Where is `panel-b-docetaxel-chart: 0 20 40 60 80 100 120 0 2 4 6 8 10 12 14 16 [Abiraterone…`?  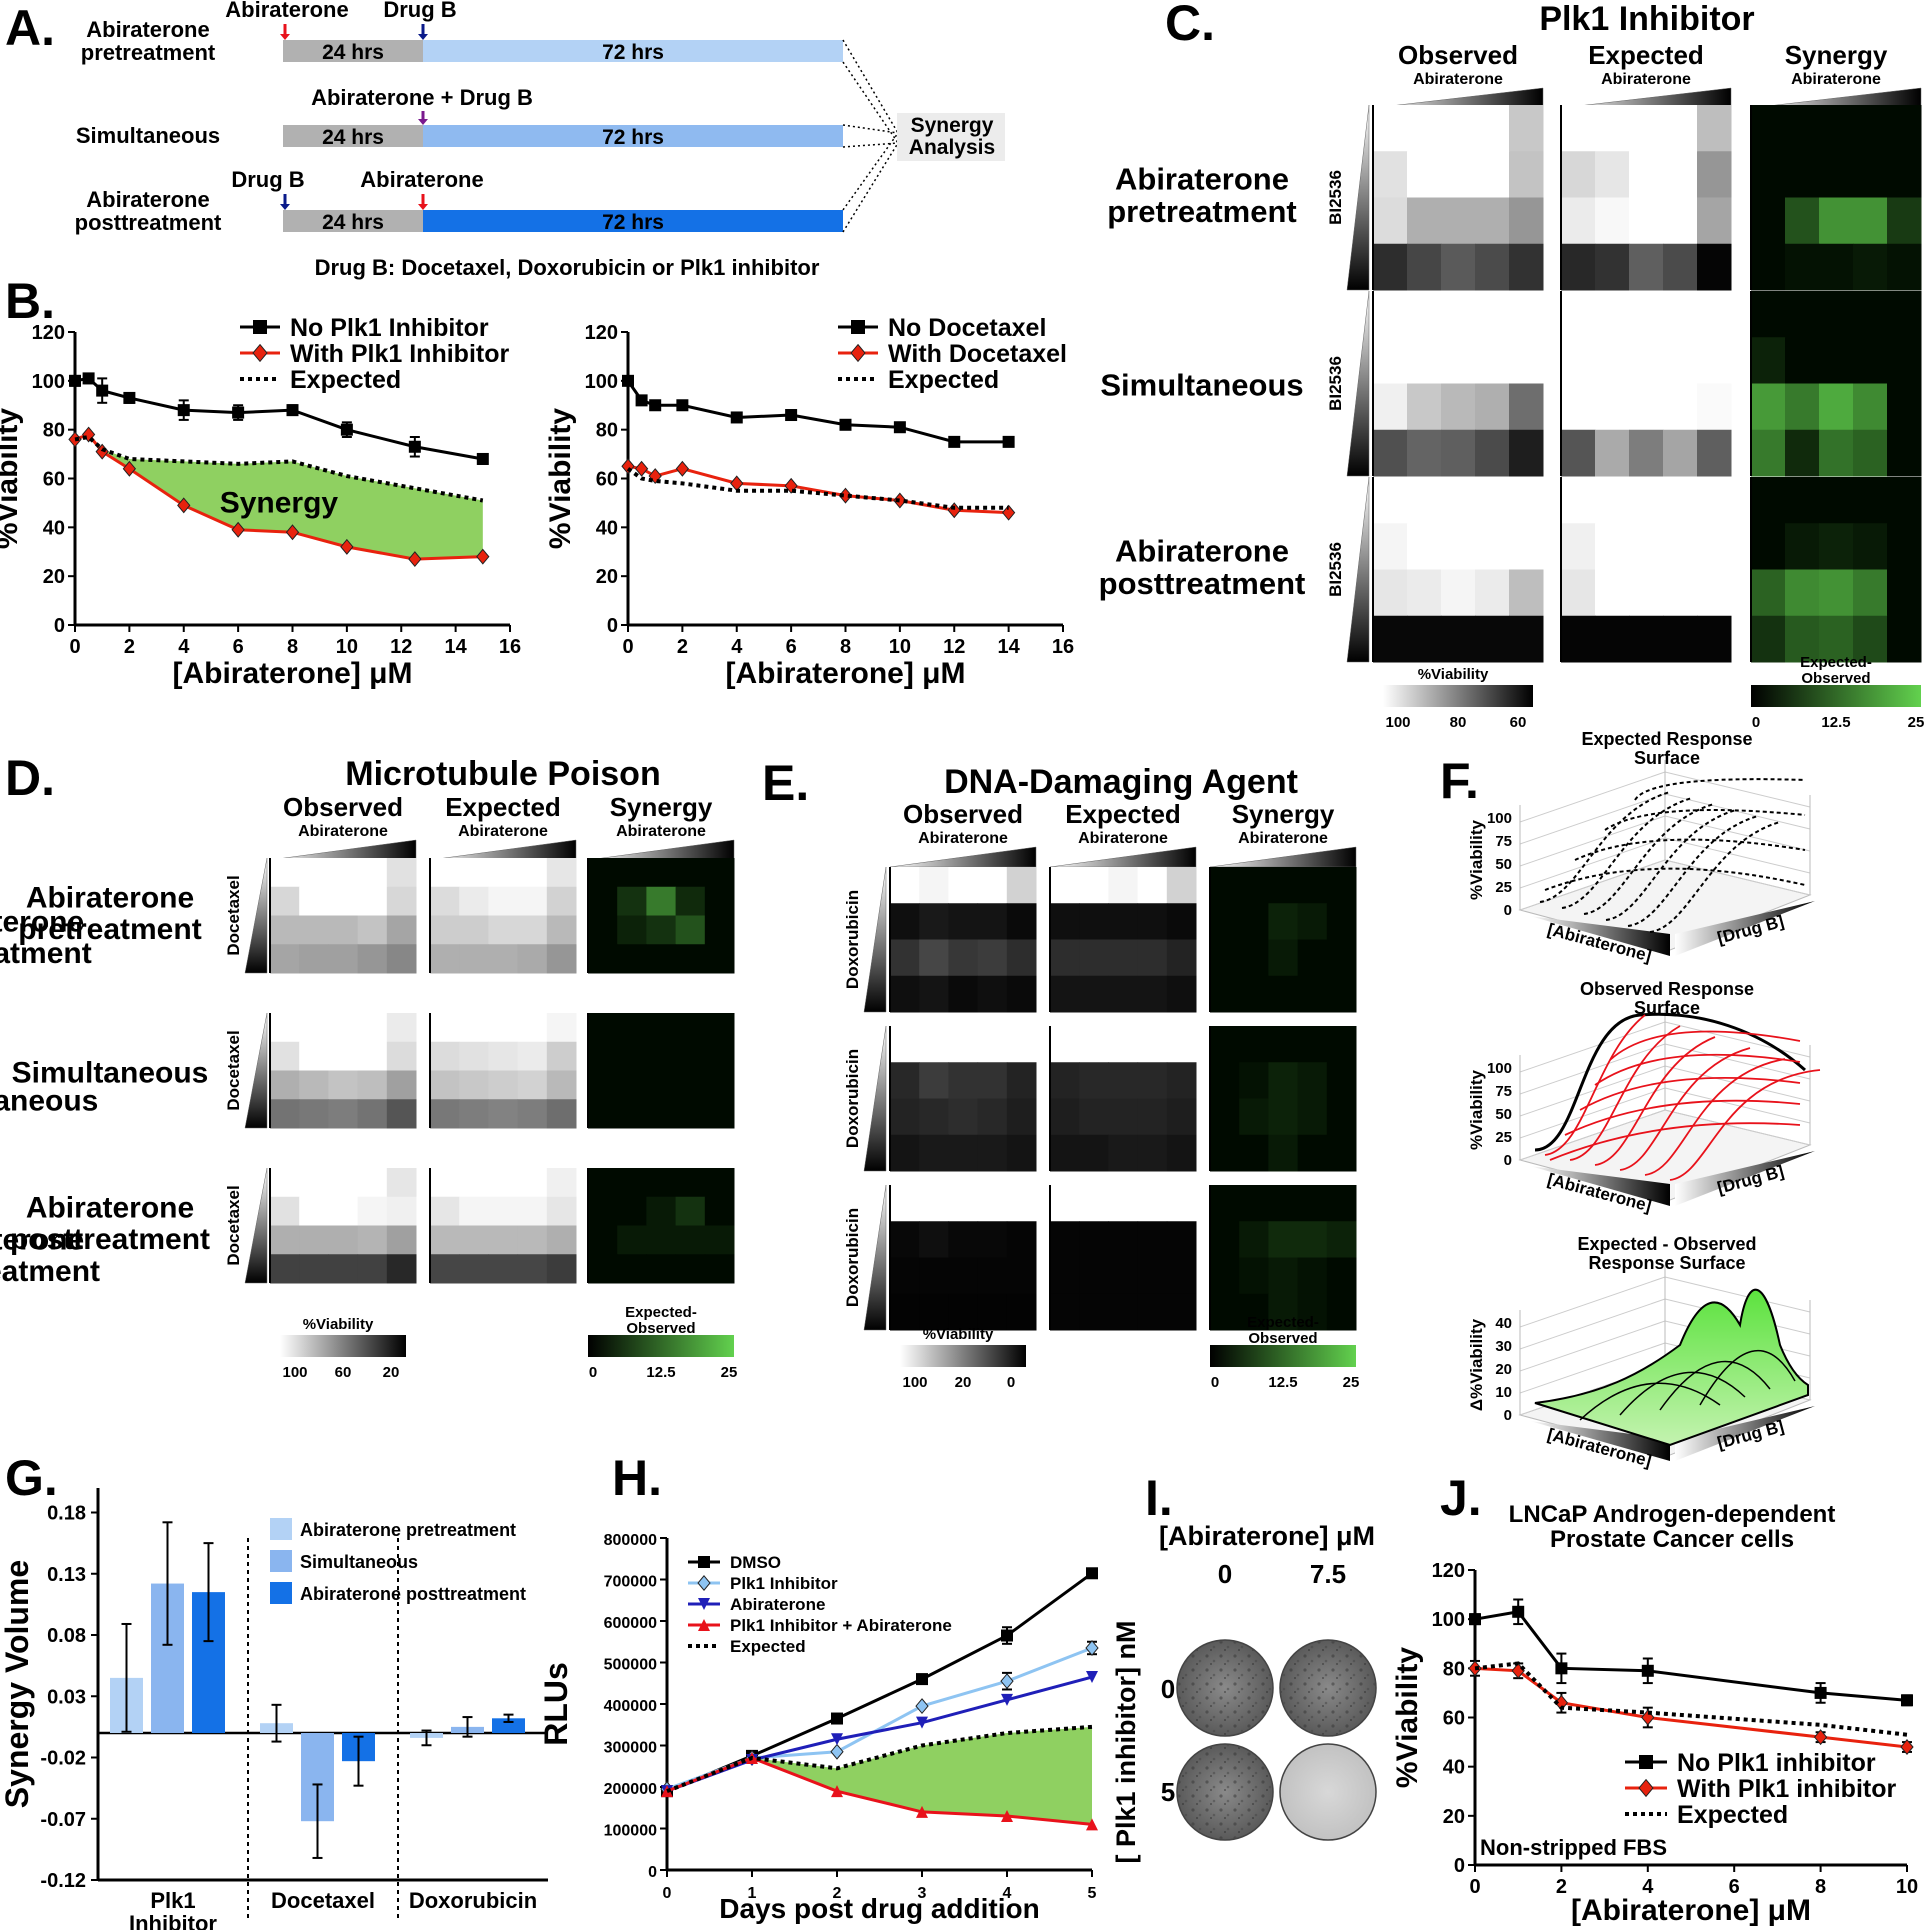 panel-b-docetaxel-chart: 0 20 40 60 80 100 120 0 2 4 6 8 10 12 14 16 [Abiraterone… is located at coordinates (809, 502).